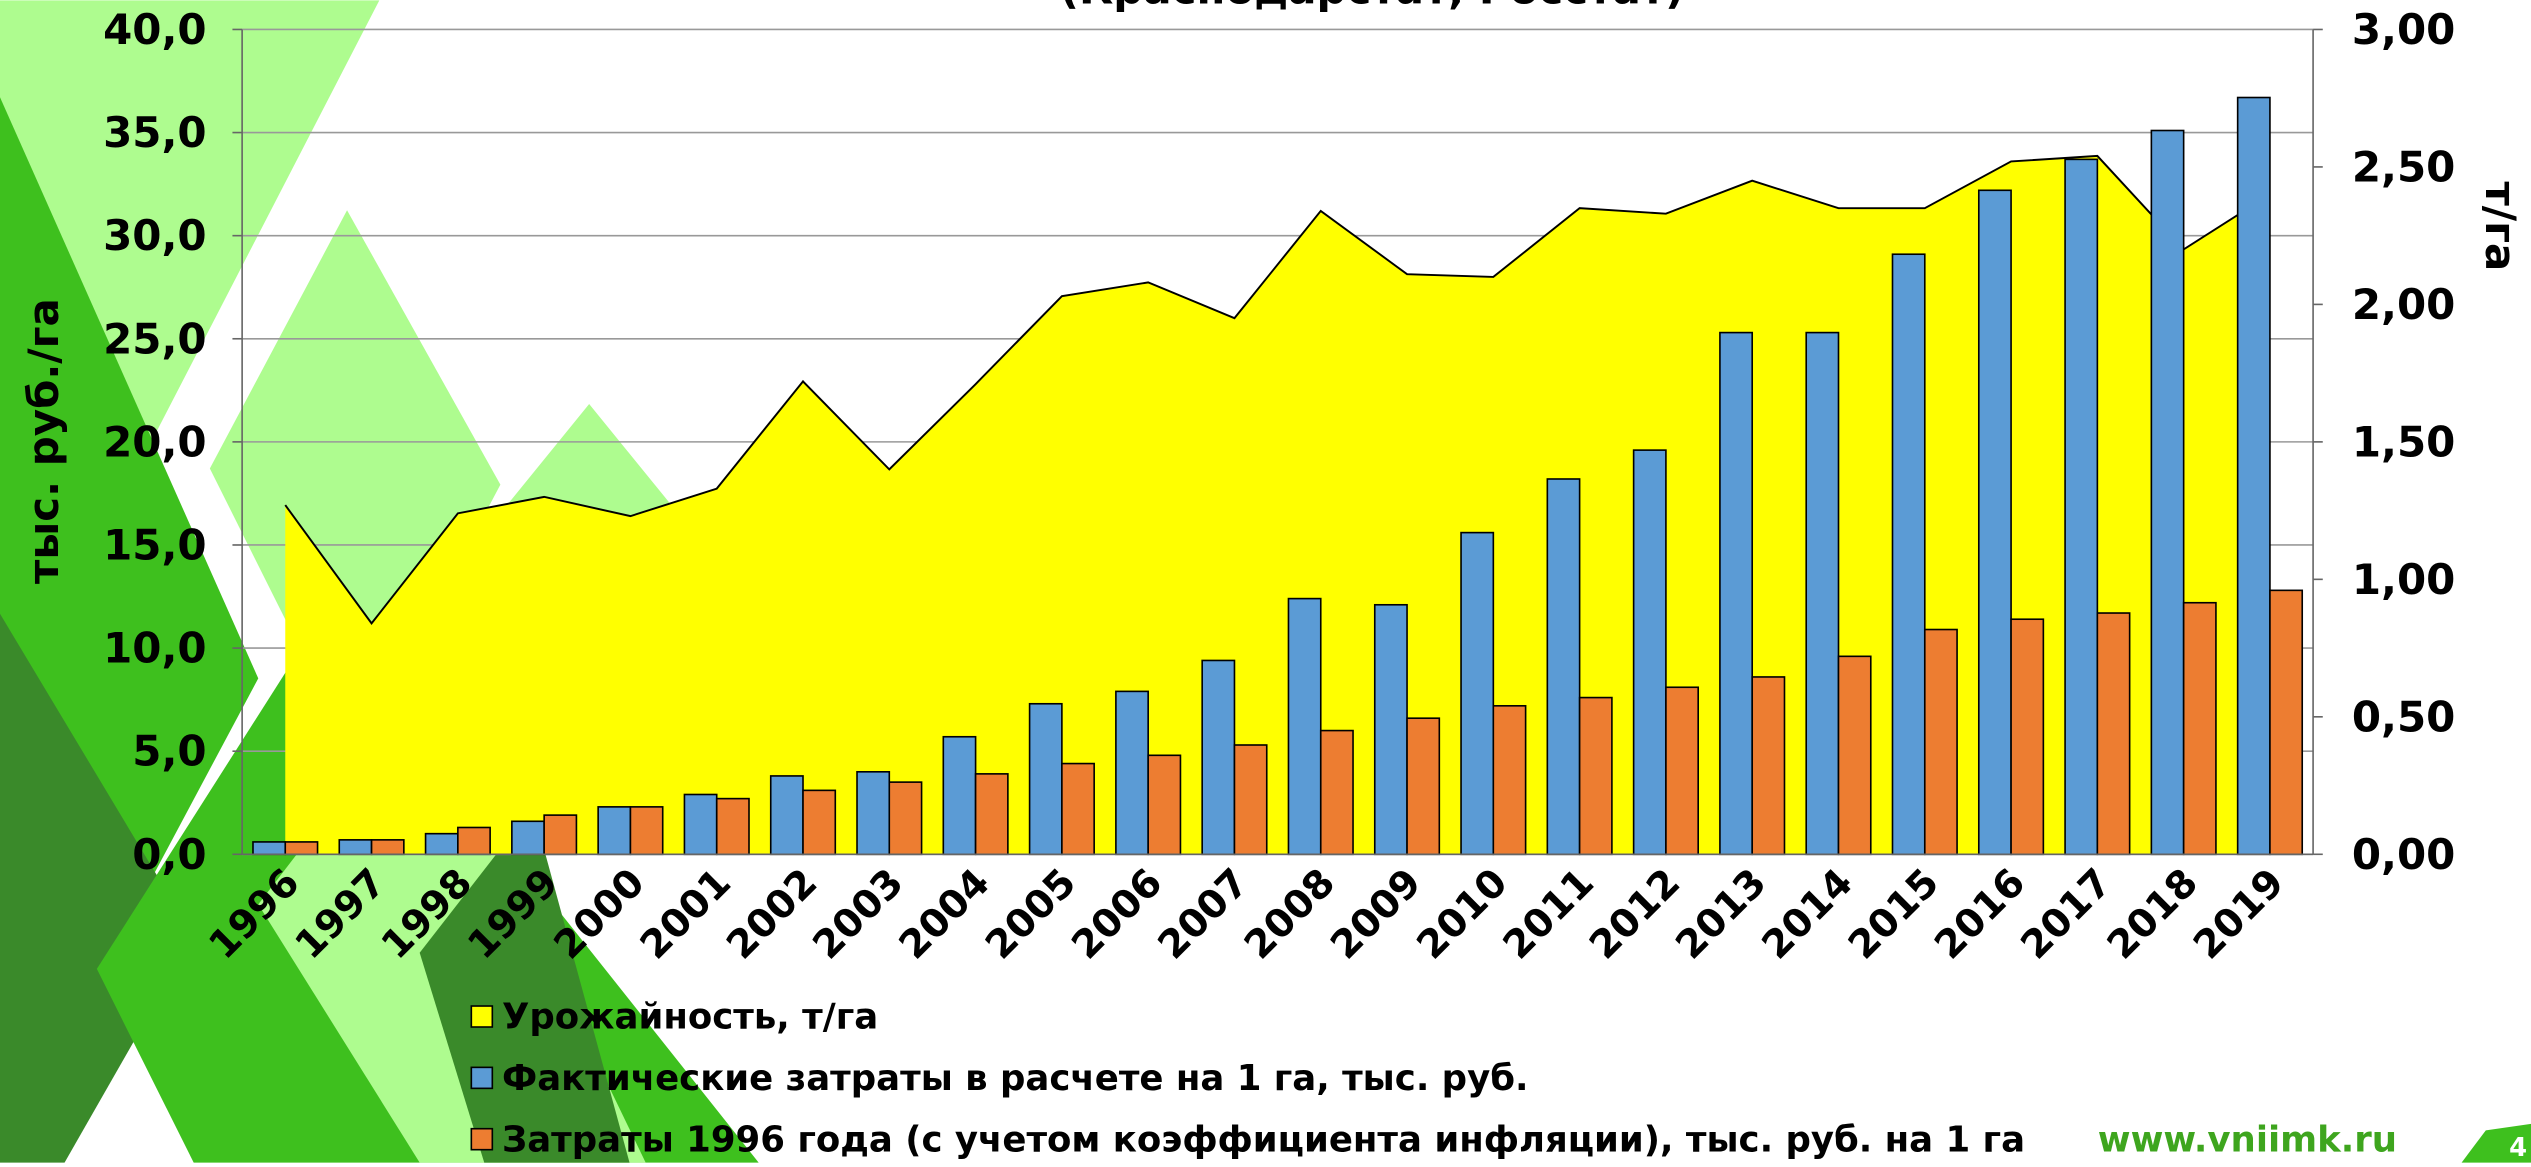 This screenshot has height=1167, width=2531. What do you see at coordinates (1204, 914) in the screenshot?
I see `x-tick-label: 2007` at bounding box center [1204, 914].